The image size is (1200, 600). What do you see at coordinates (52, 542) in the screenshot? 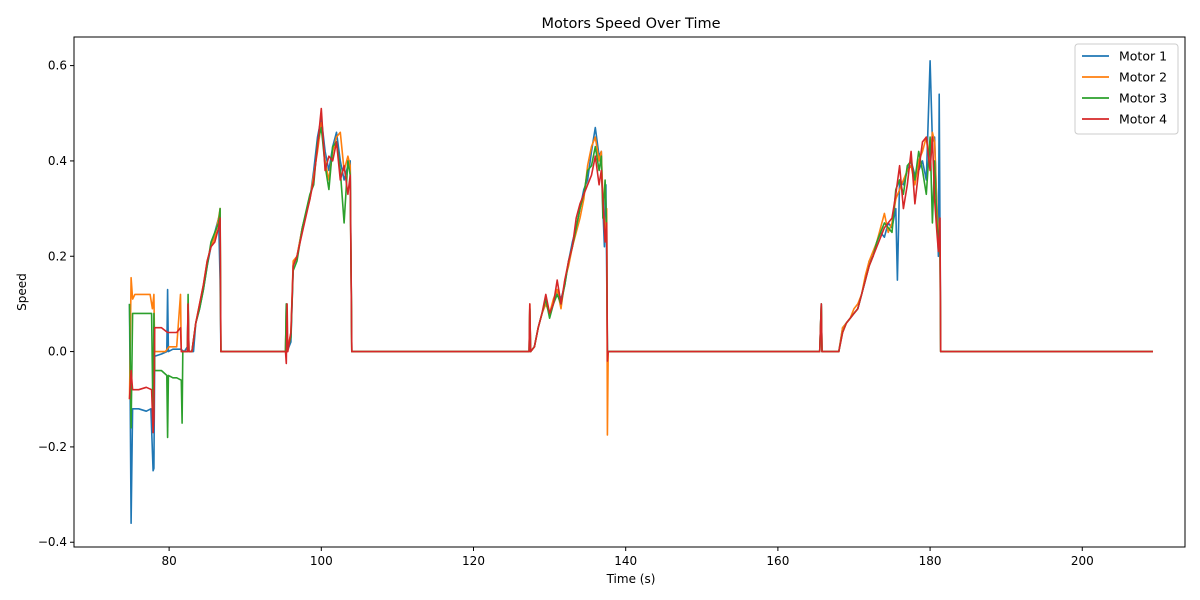
I see `y-tick-label: −0.4` at bounding box center [52, 542].